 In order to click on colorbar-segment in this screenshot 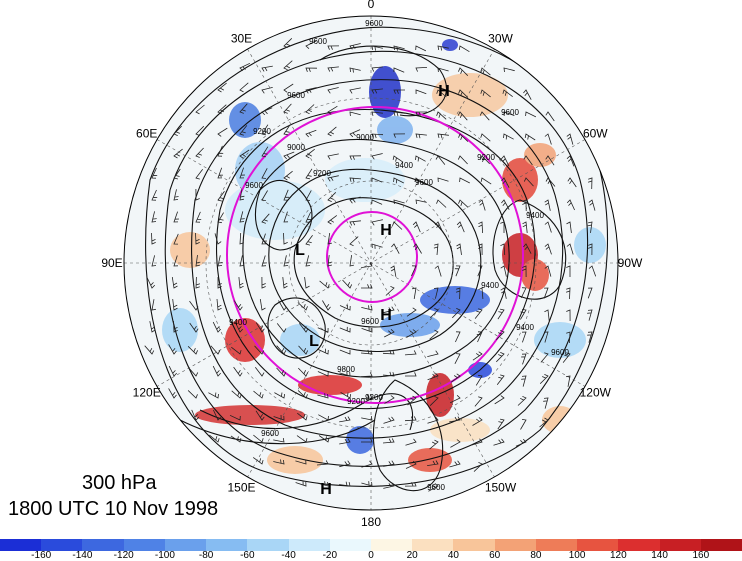, I will do `click(144, 545)`.